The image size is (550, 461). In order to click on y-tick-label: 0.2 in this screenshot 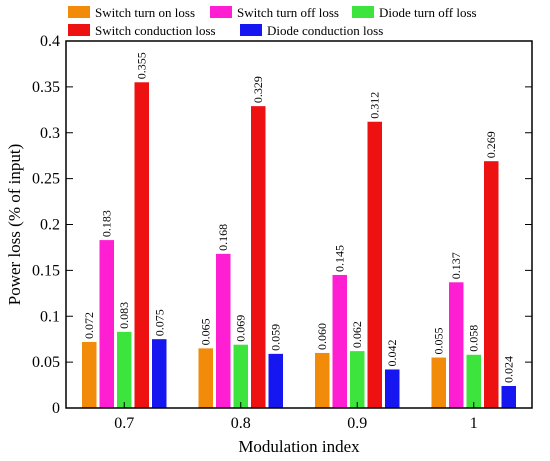, I will do `click(50, 225)`.